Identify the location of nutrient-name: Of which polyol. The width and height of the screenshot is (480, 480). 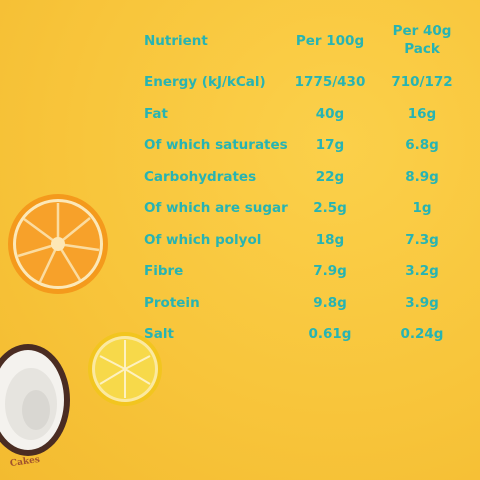
(203, 240).